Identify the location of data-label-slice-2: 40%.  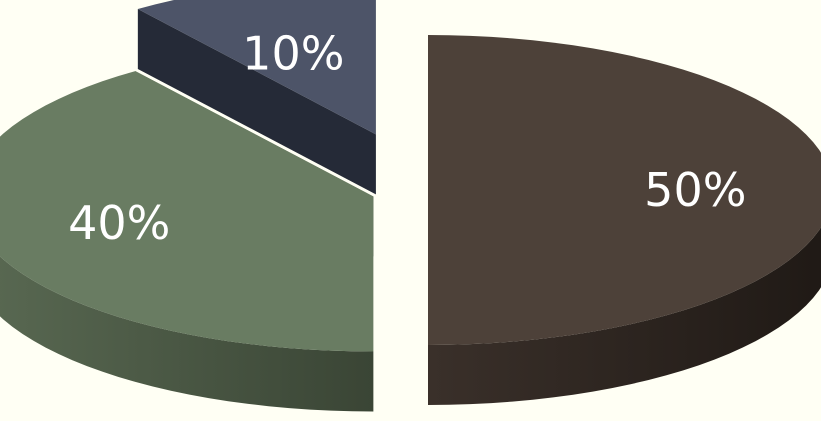
(119, 223).